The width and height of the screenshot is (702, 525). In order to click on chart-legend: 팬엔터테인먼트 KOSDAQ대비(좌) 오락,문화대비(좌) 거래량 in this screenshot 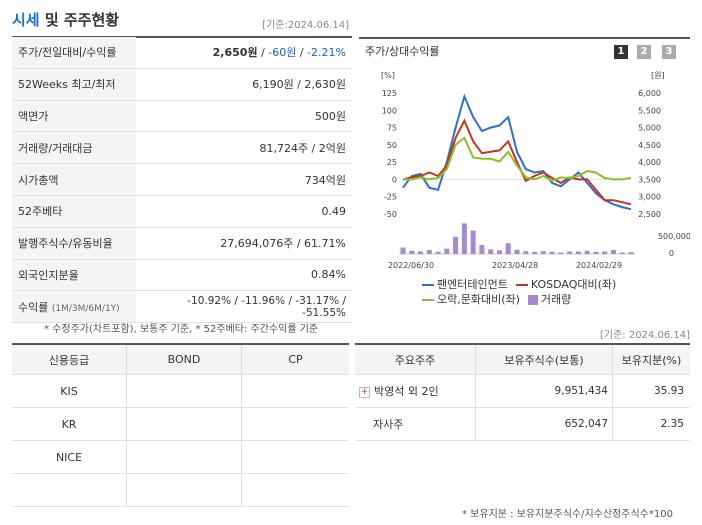, I will do `click(553, 292)`.